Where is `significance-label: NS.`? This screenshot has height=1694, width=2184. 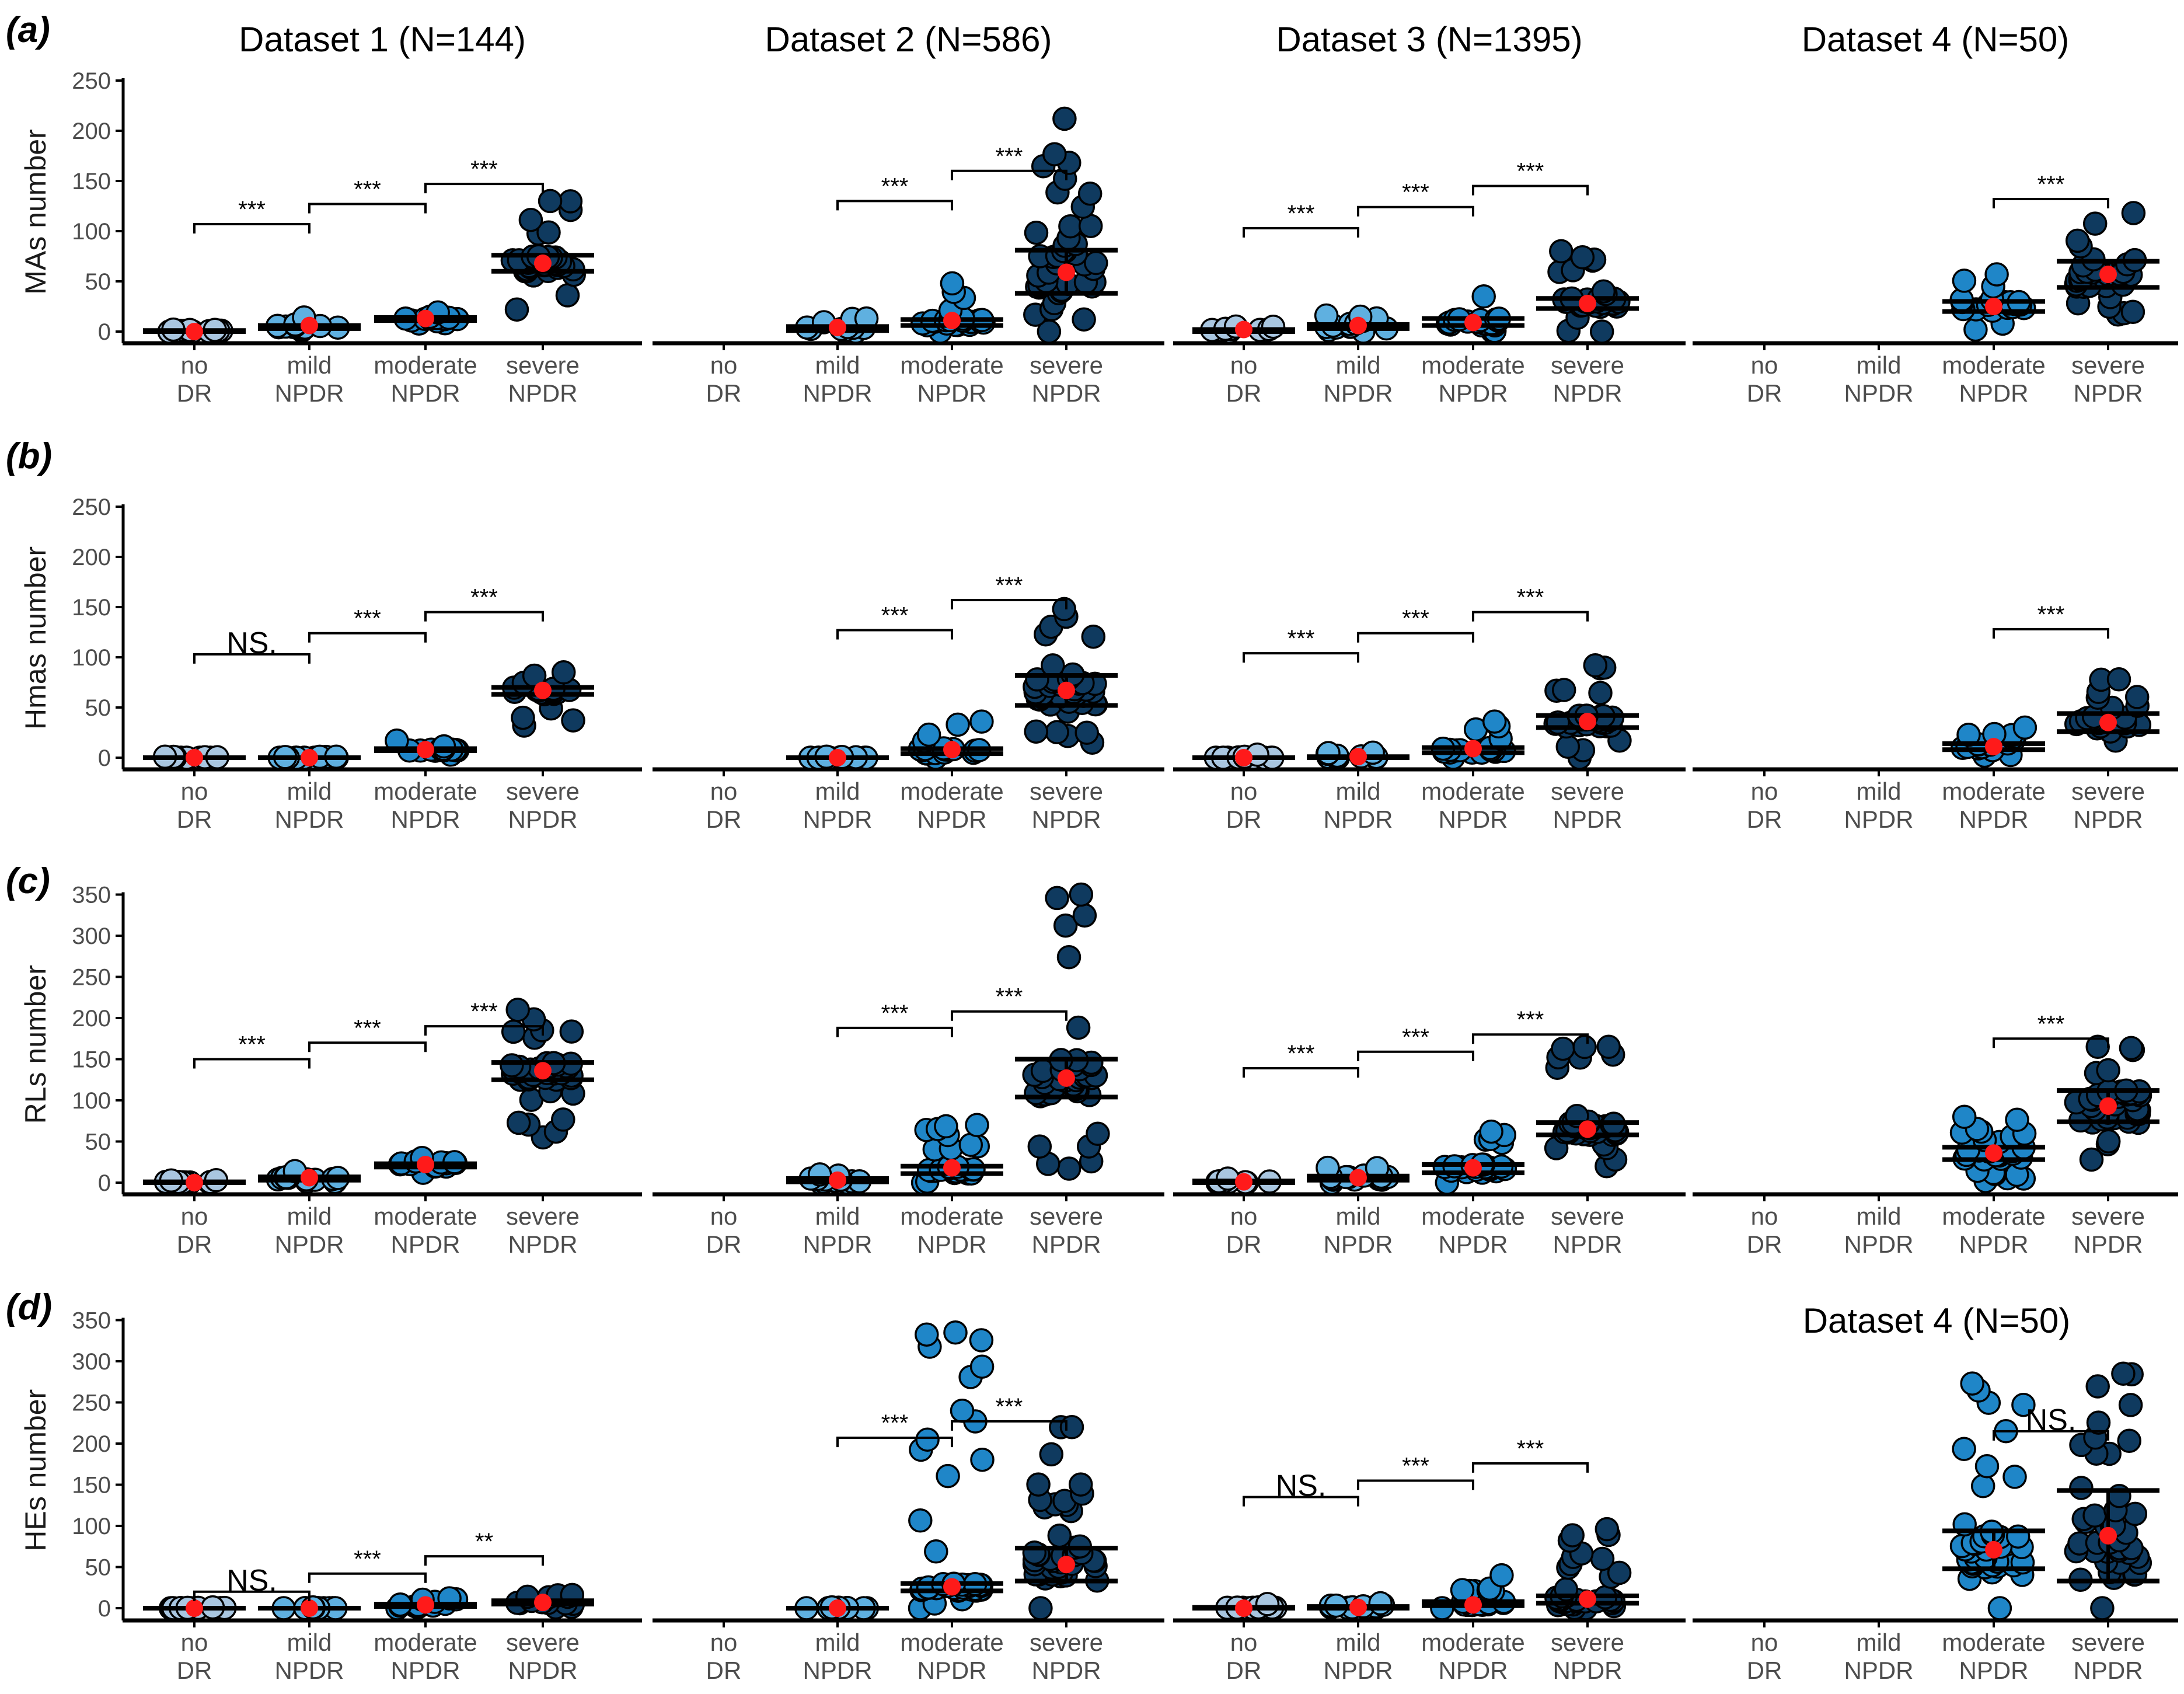 significance-label: NS. is located at coordinates (251, 1581).